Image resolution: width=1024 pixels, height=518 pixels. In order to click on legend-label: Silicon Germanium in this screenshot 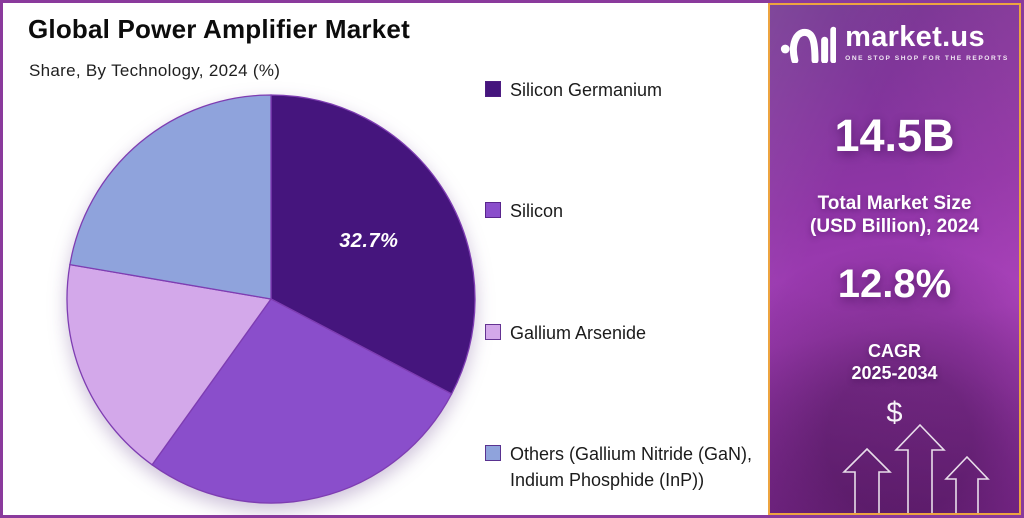, I will do `click(586, 90)`.